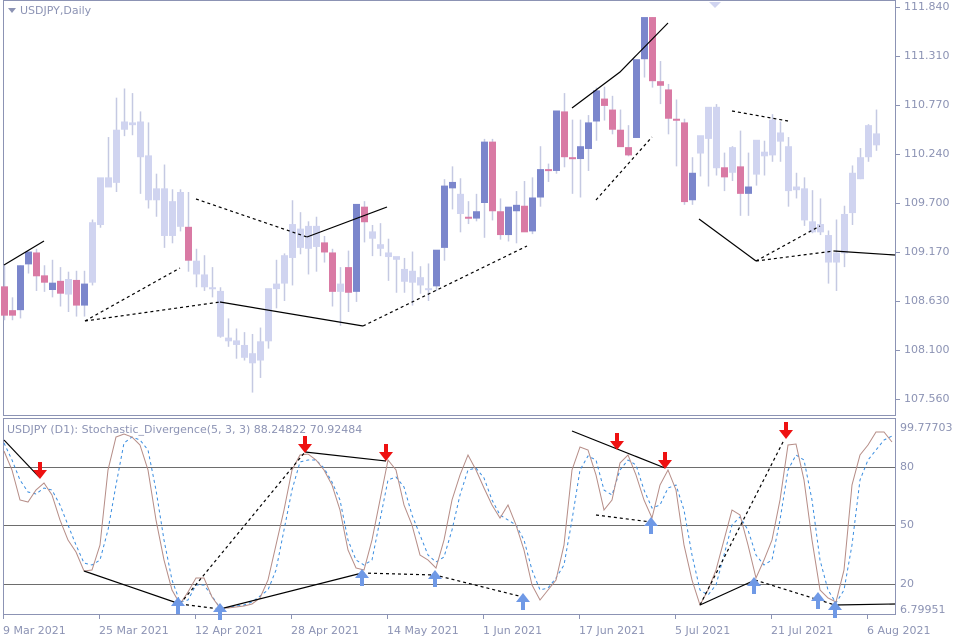  What do you see at coordinates (927, 300) in the screenshot?
I see `price-tick-label: 108.630` at bounding box center [927, 300].